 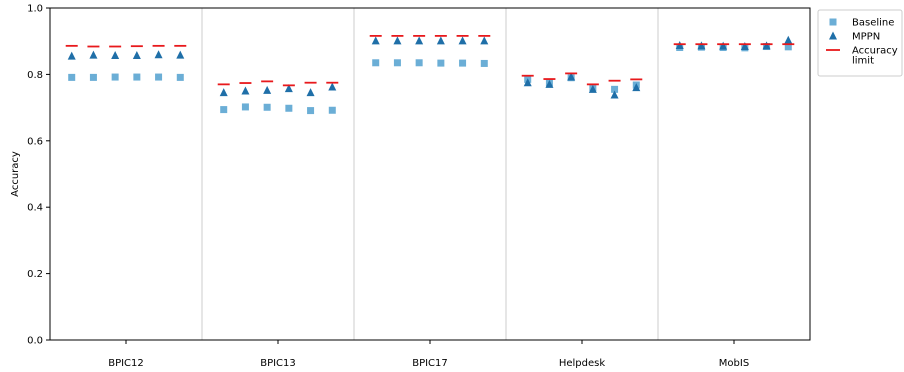 I want to click on legend-label: MPPN, so click(x=866, y=37).